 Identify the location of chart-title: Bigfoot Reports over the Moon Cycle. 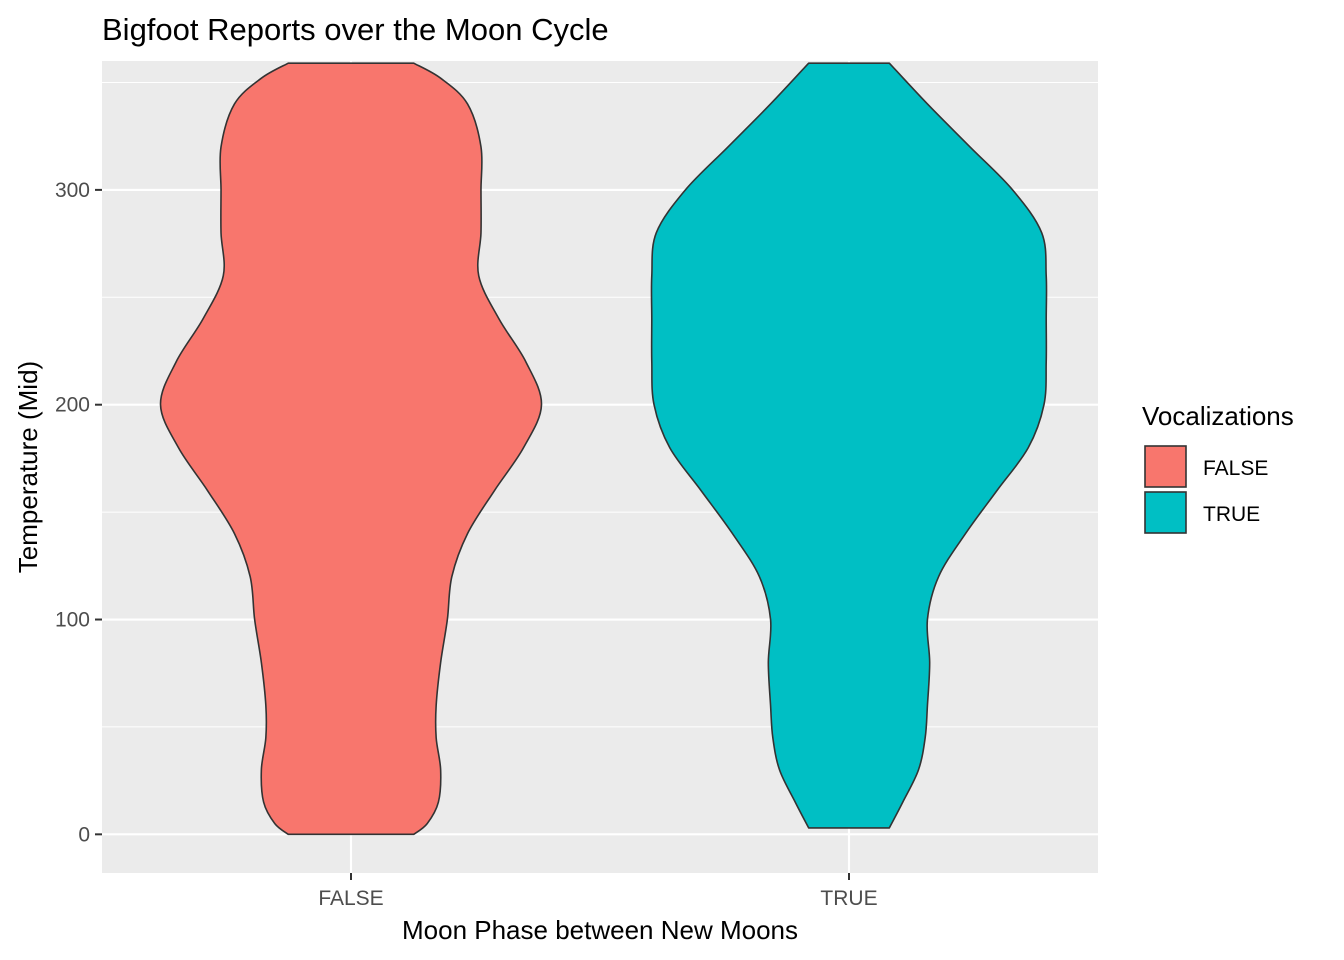
(355, 29).